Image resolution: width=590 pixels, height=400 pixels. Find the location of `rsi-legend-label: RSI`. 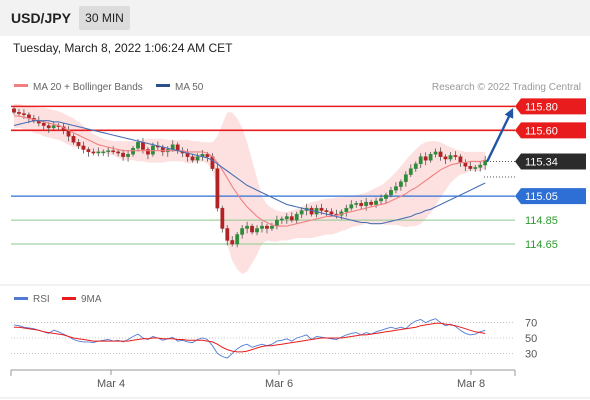

rsi-legend-label: RSI is located at coordinates (41, 299).